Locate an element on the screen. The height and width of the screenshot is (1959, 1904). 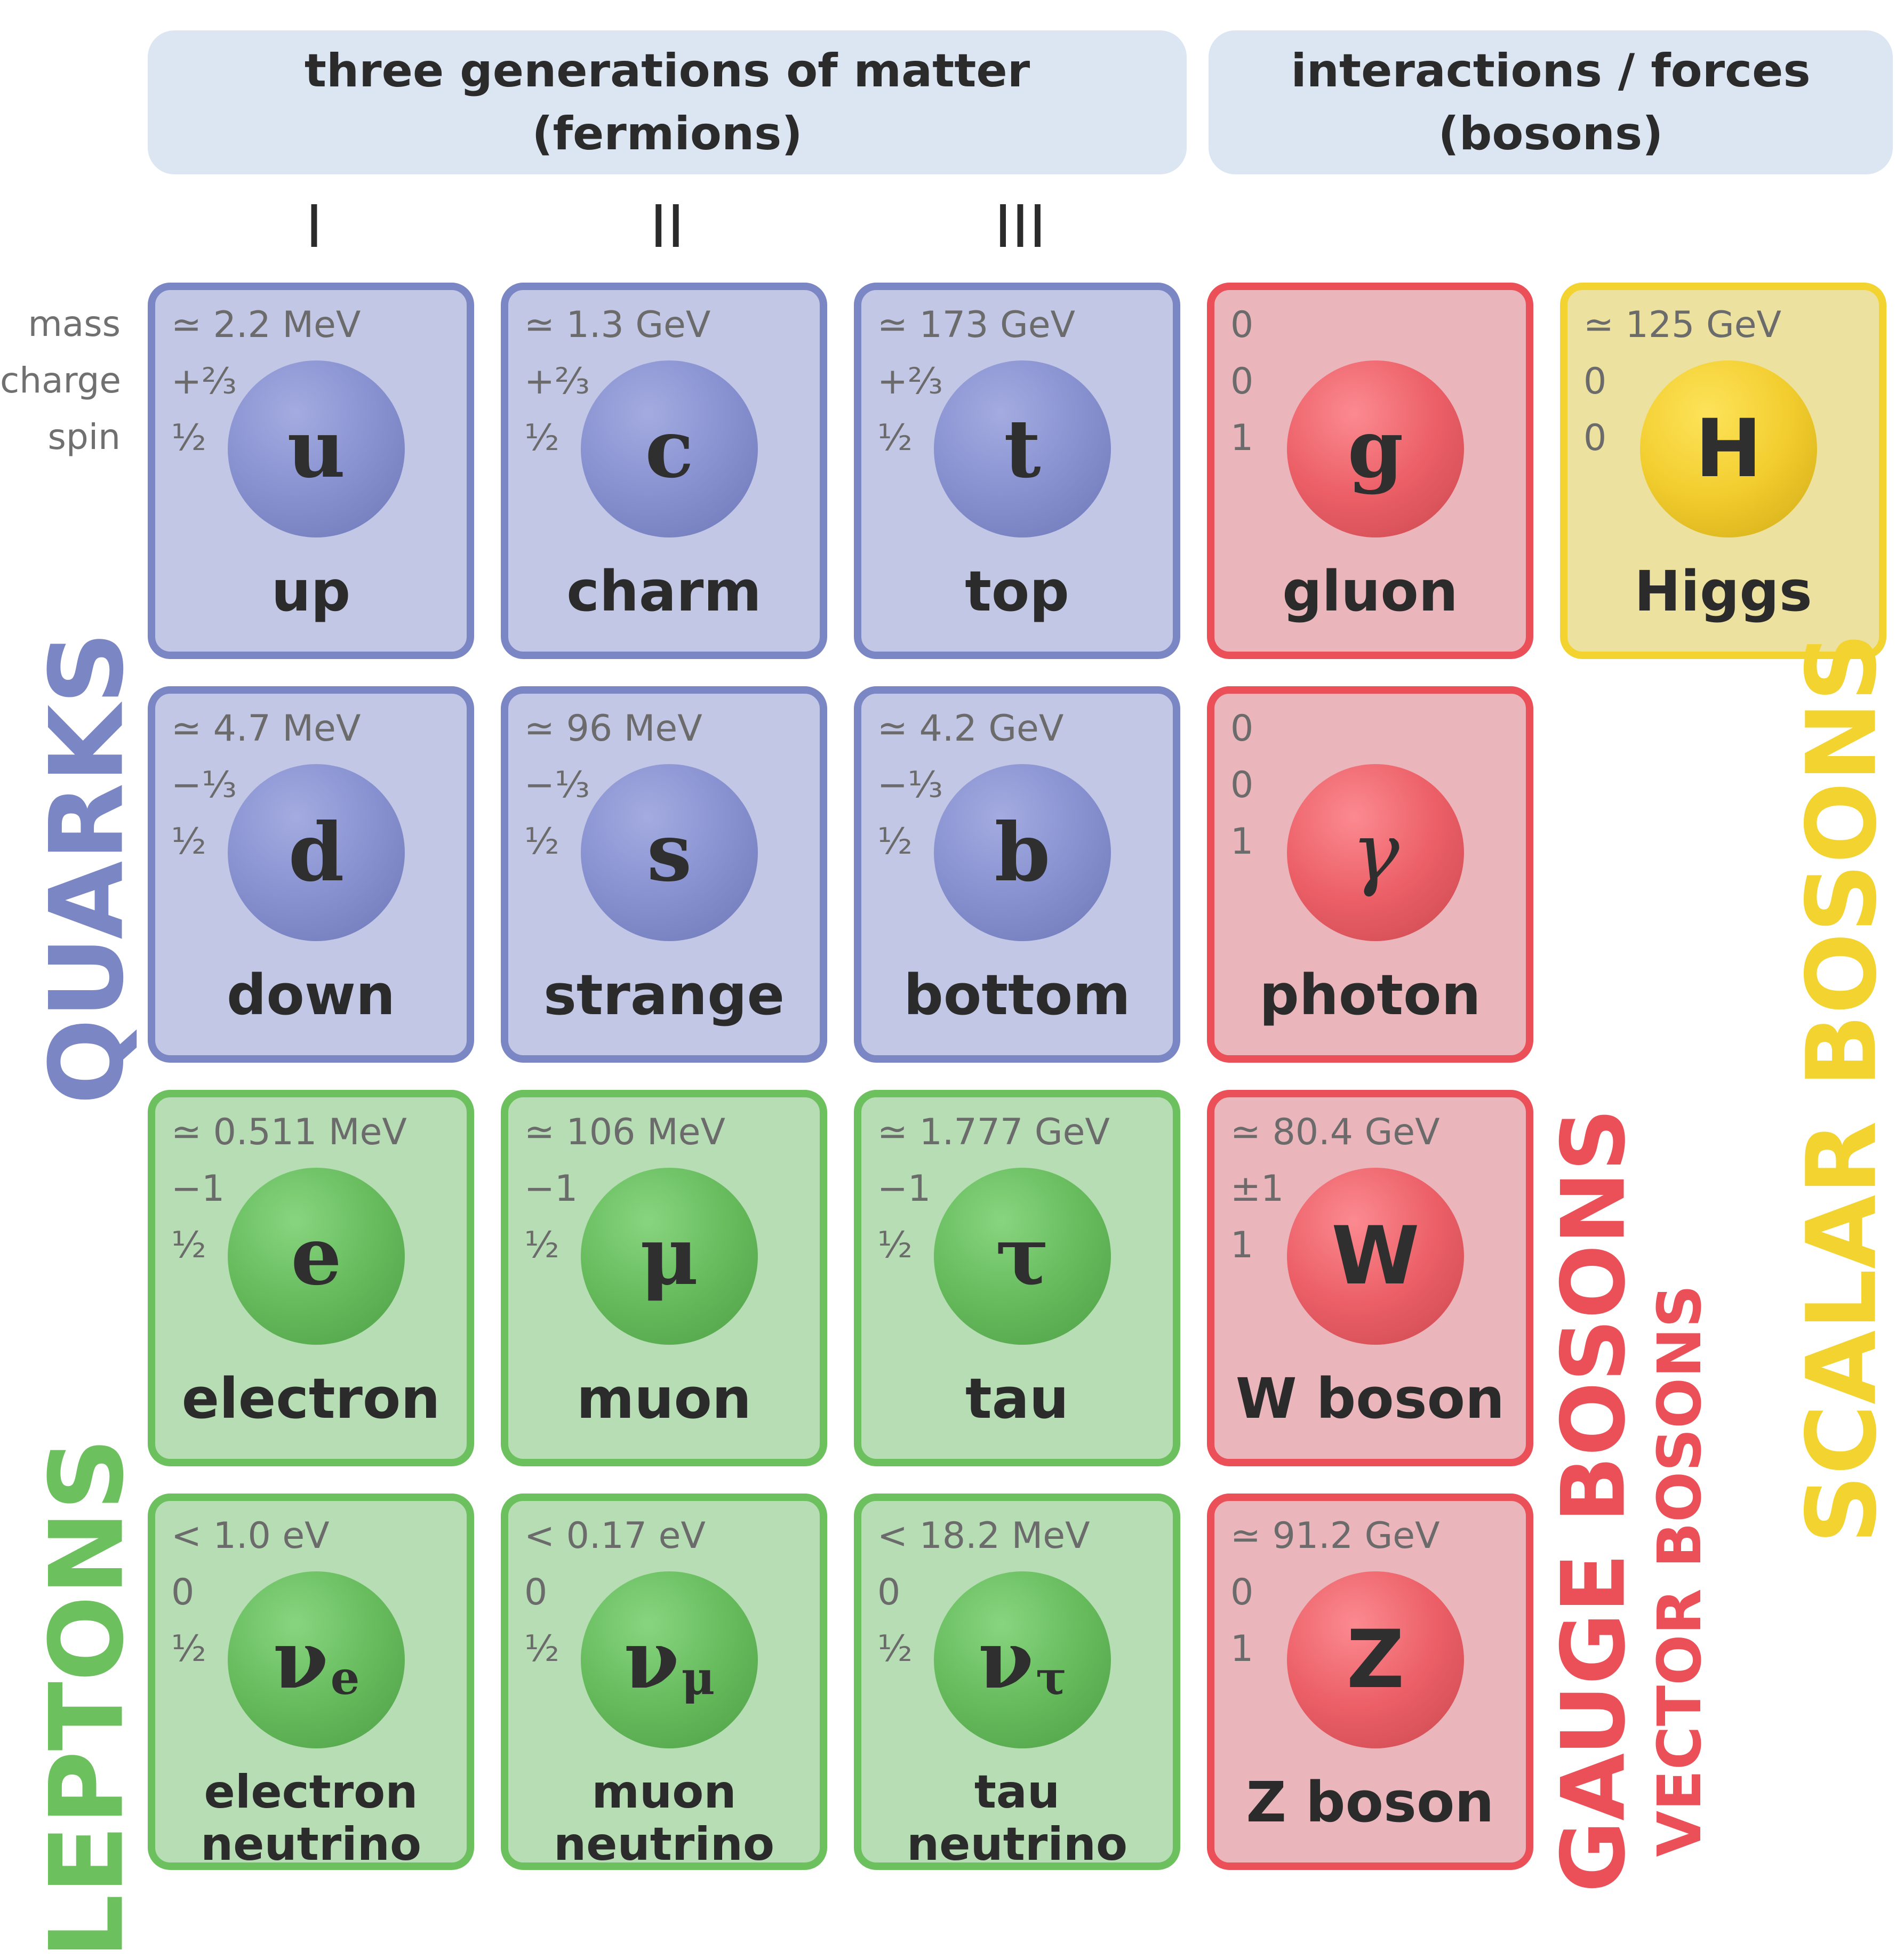
mass-value: ≃ 1.3 GeV is located at coordinates (617, 325).